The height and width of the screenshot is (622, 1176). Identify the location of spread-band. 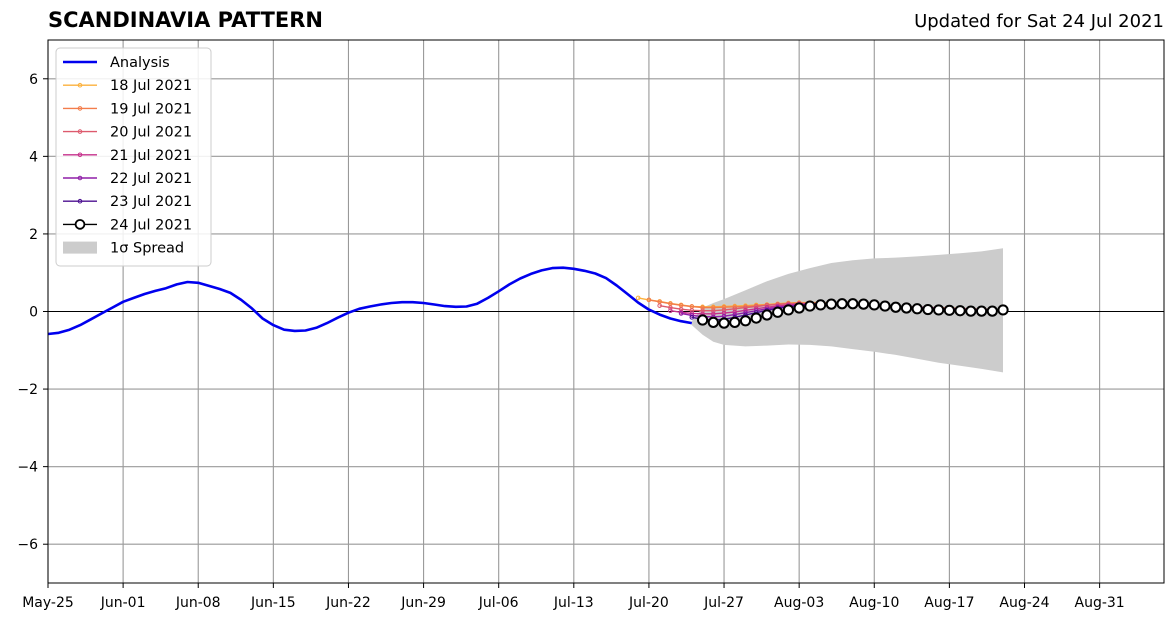
(847, 310).